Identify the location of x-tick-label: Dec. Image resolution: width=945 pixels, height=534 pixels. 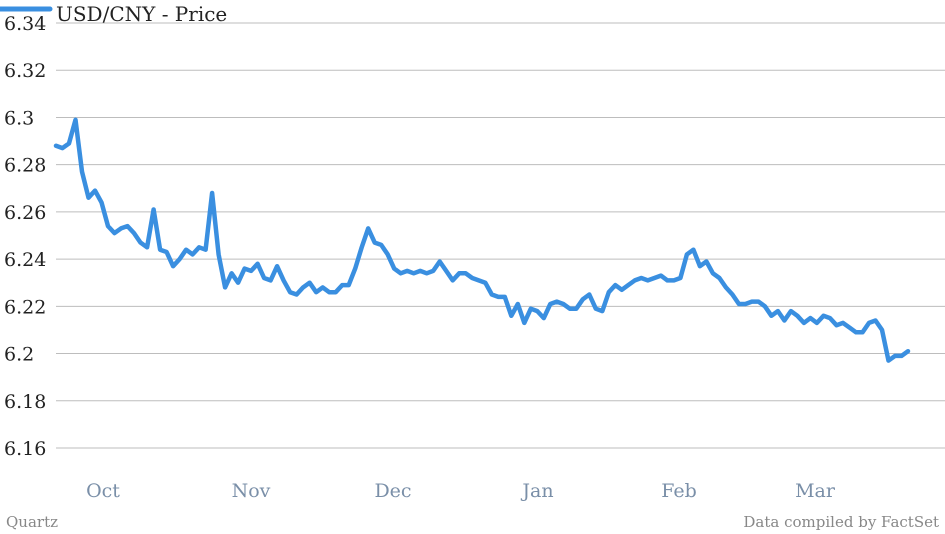
(392, 491).